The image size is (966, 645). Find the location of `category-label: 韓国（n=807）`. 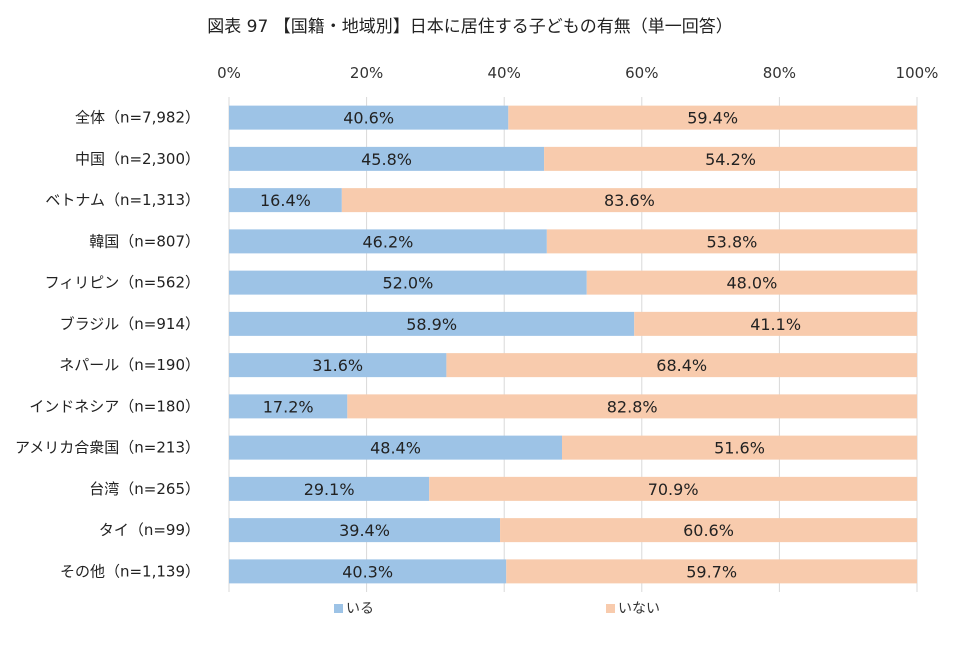

category-label: 韓国（n=807） is located at coordinates (144, 241).